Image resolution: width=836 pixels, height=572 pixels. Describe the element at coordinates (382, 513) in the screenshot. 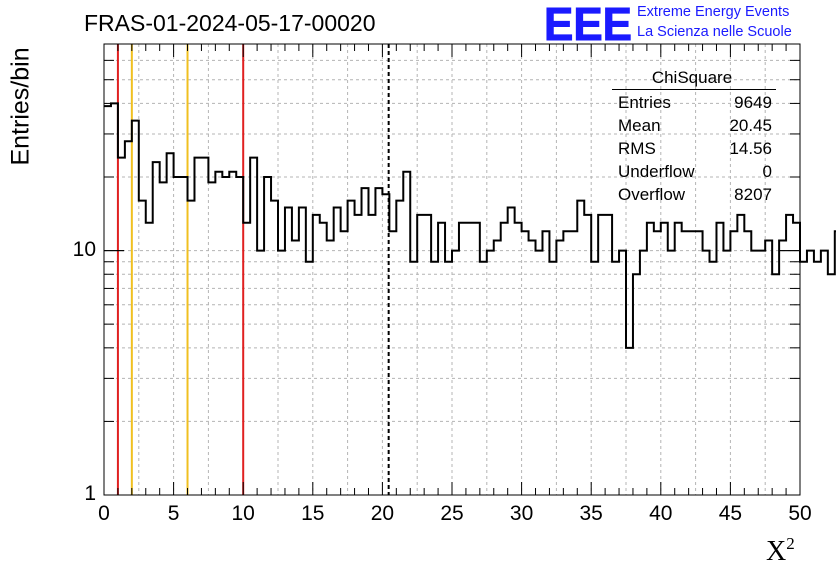

I see `x-tick-label: 20` at that location.